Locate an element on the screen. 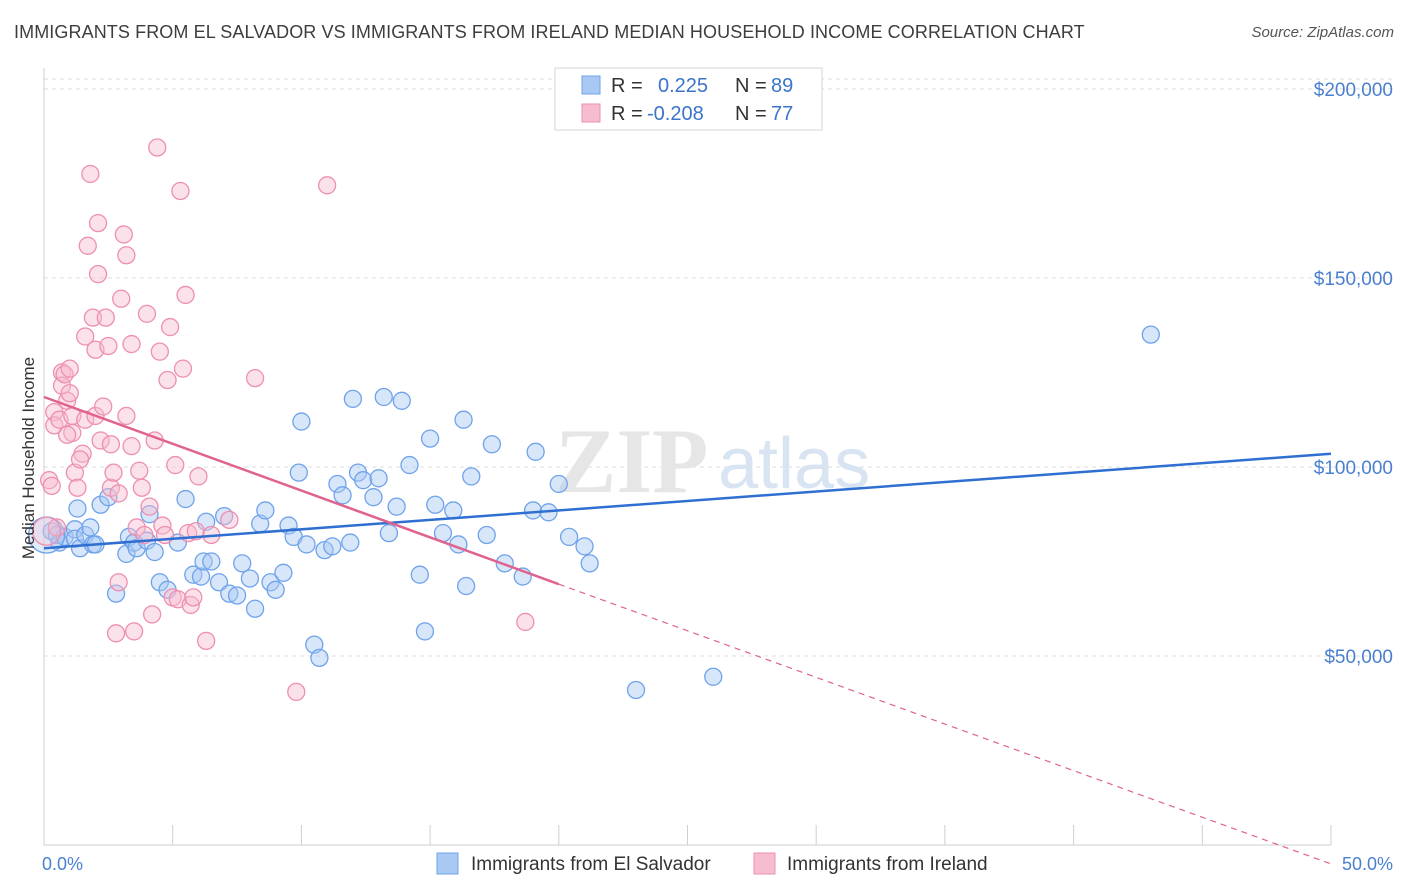 The image size is (1406, 892). watermark: ZIP atlas is located at coordinates (712, 461).